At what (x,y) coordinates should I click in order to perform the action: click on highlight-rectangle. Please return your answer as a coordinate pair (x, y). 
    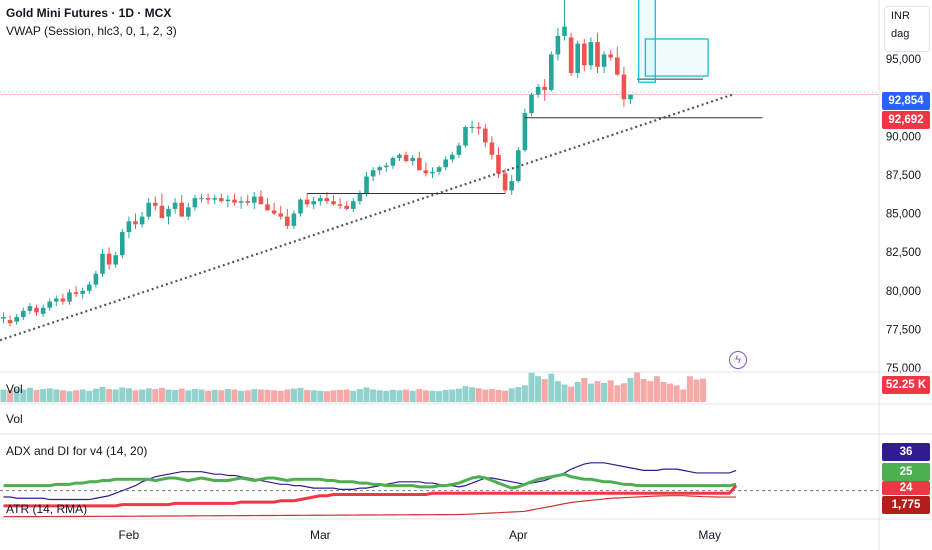
    Looking at the image, I should click on (647, 41).